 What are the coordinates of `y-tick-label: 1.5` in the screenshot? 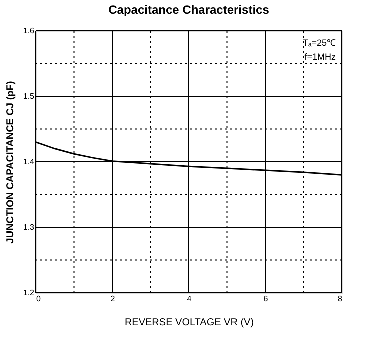 It's located at (29, 96).